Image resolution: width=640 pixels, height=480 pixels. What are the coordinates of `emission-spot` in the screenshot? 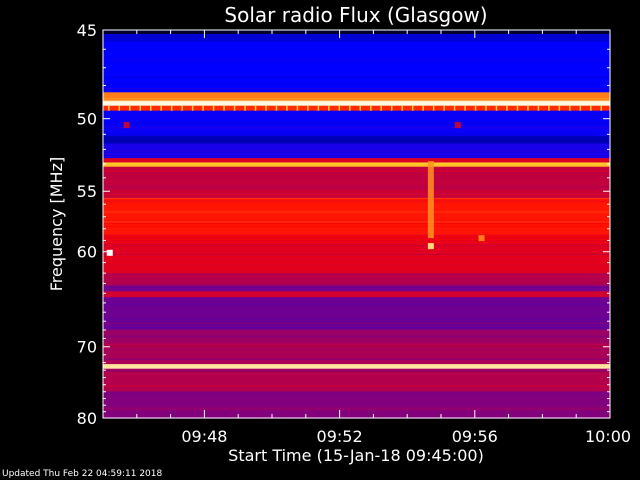 It's located at (430, 246).